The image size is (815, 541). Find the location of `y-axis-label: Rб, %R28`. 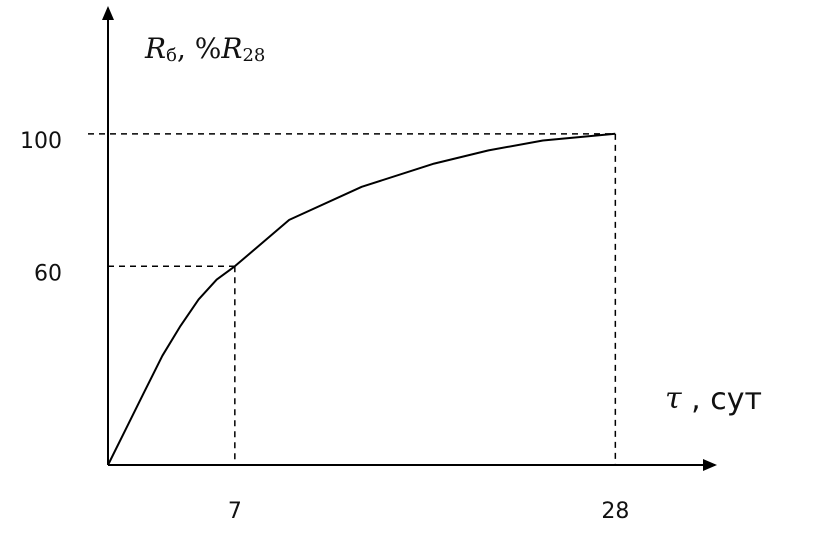

y-axis-label: Rб, %R28 is located at coordinates (204, 49).